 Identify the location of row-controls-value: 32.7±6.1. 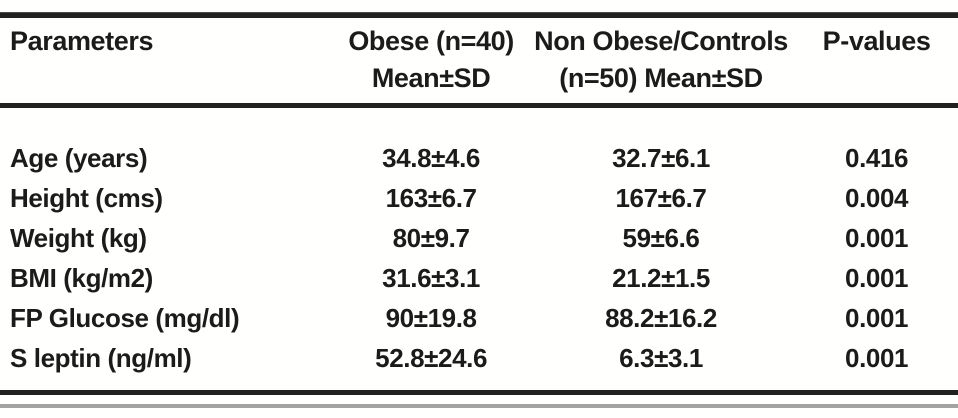
(661, 158).